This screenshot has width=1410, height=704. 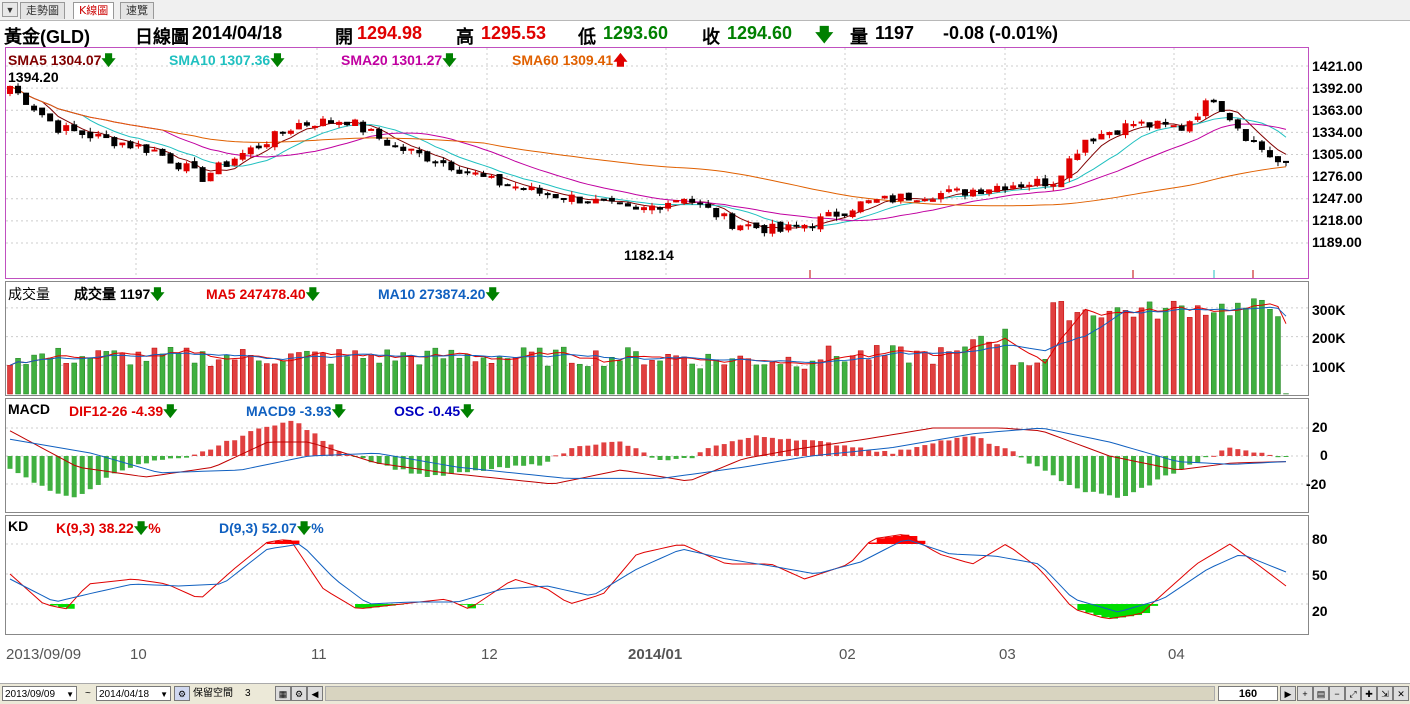 I want to click on close-icon: ✕, so click(x=1401, y=693).